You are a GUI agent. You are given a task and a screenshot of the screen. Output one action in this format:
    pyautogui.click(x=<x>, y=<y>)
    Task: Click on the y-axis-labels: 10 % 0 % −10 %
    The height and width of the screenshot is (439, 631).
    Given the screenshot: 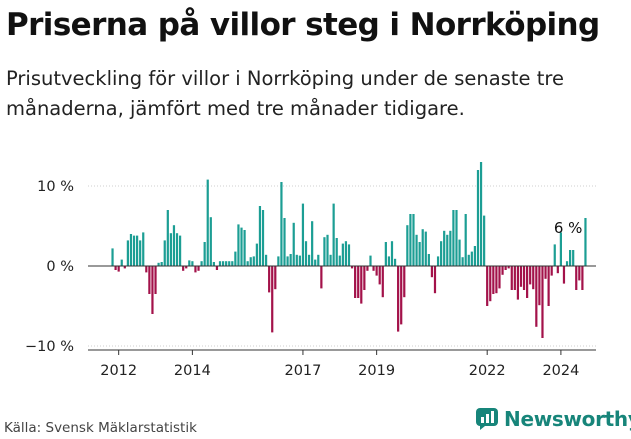 What is the action you would take?
    pyautogui.click(x=49, y=267)
    